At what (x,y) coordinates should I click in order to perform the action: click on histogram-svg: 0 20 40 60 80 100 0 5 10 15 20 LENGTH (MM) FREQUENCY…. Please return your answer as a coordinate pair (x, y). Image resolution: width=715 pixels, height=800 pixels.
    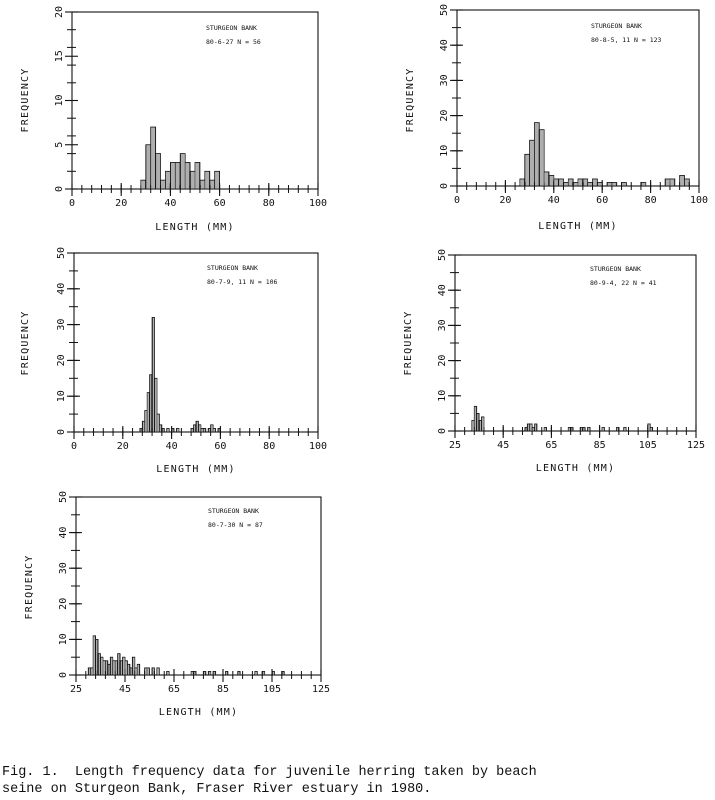
    Looking at the image, I should click on (173, 119).